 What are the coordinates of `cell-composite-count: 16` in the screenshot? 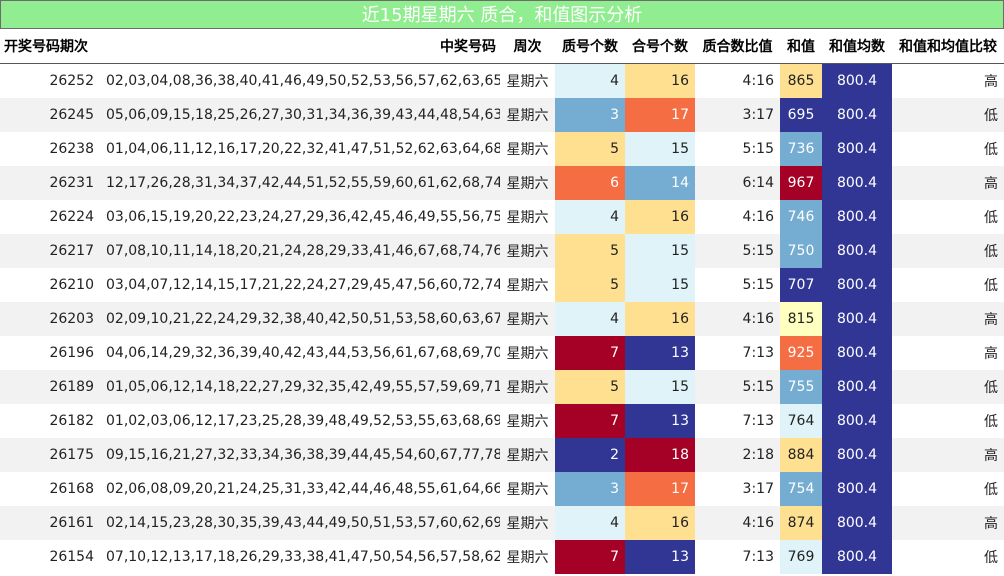 It's located at (660, 319).